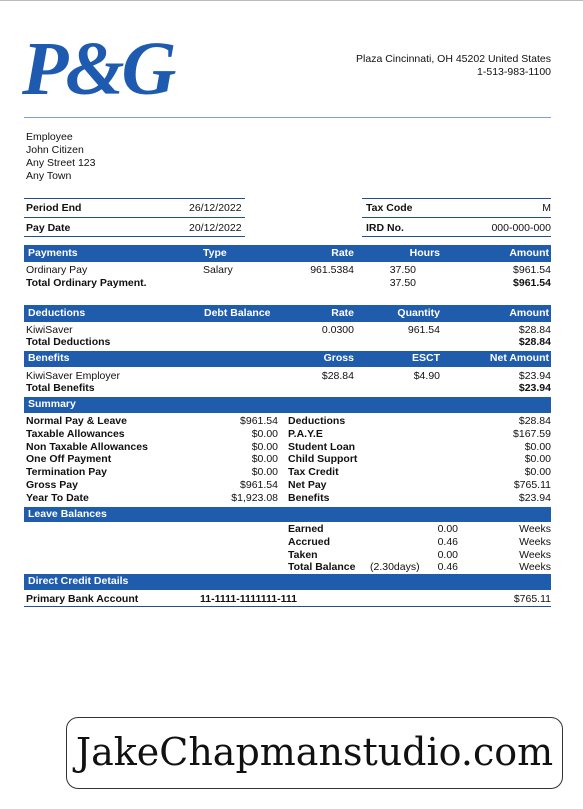  I want to click on value: M, so click(546, 208).